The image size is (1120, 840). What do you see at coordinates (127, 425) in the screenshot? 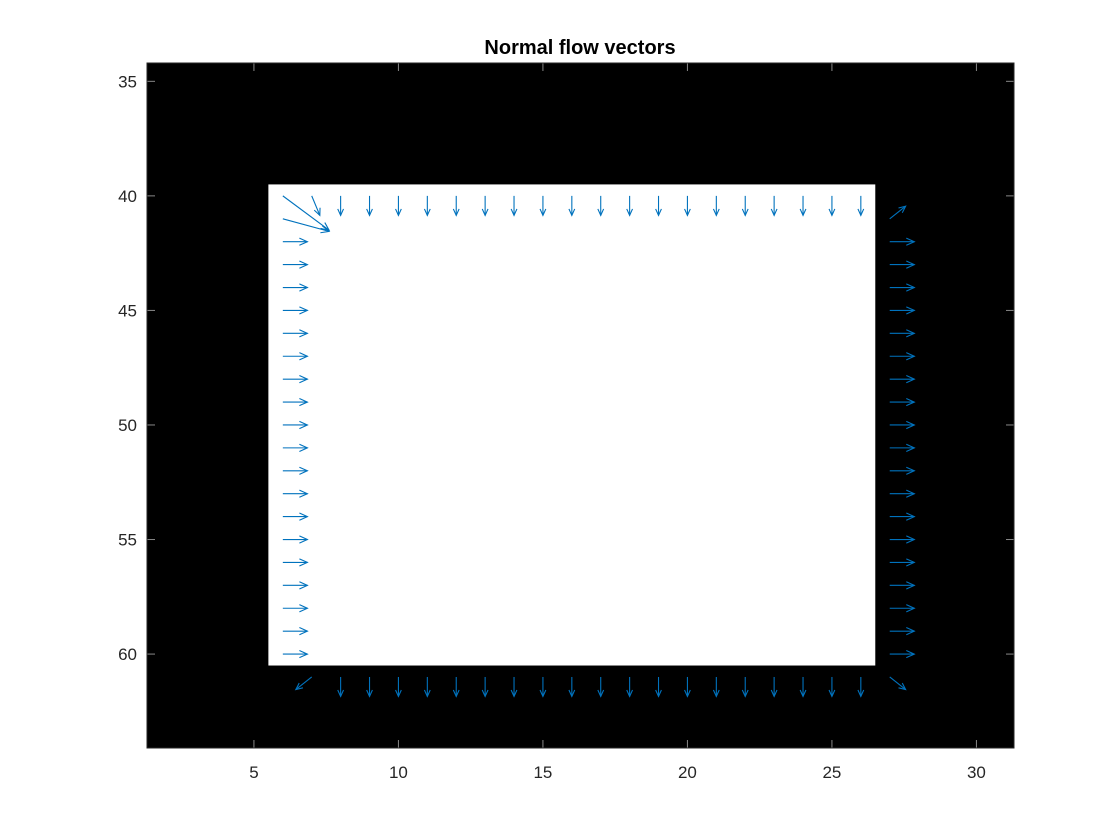
I see `y-tick-label: 50` at bounding box center [127, 425].